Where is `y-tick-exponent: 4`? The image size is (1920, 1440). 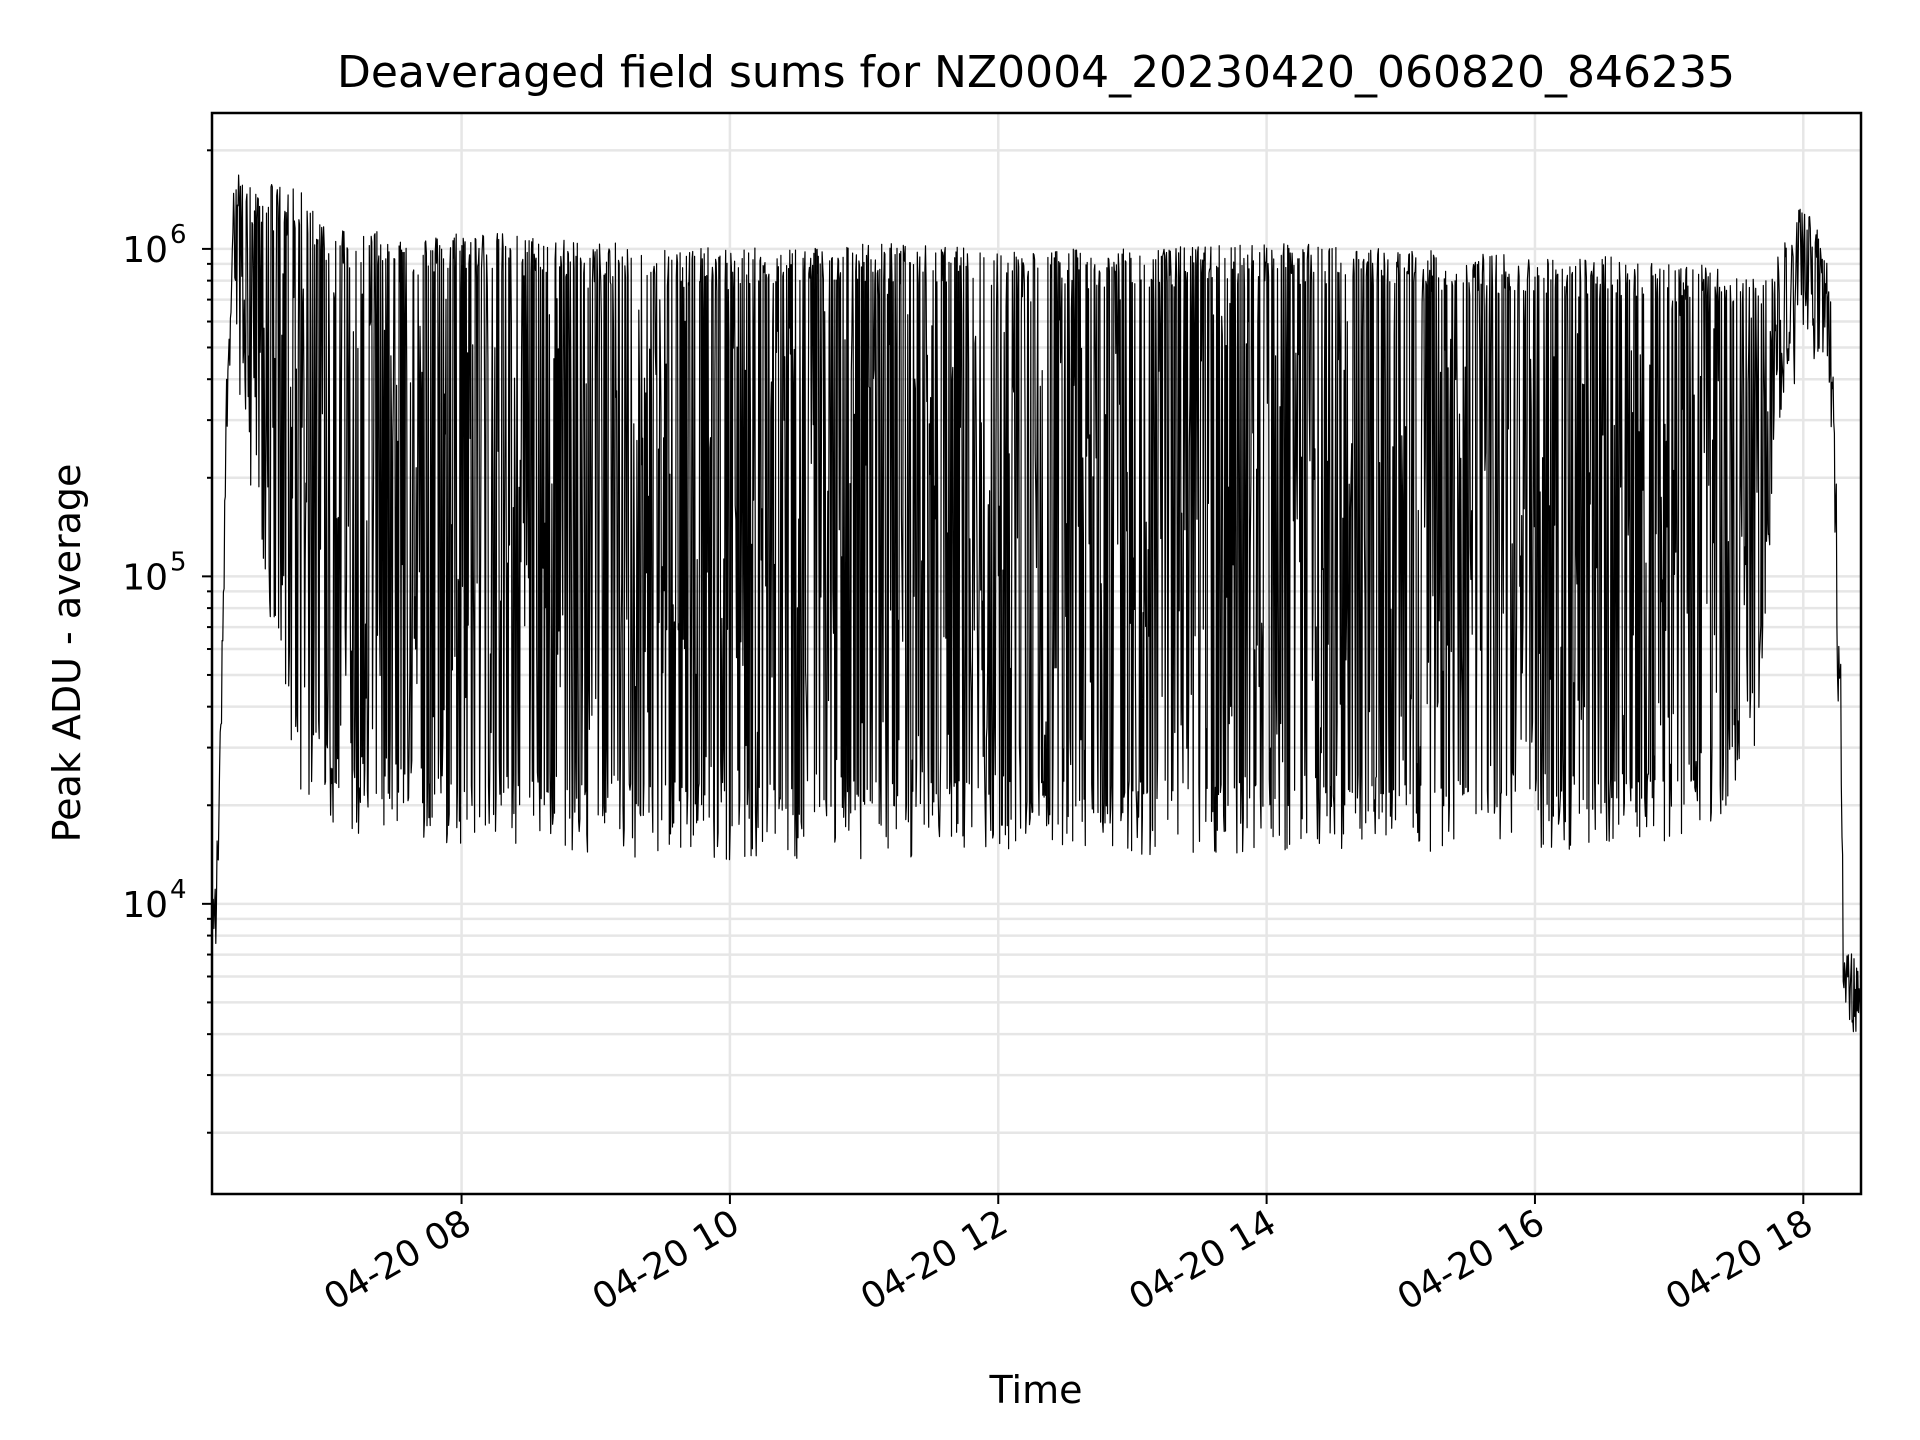 y-tick-exponent: 4 is located at coordinates (178, 890).